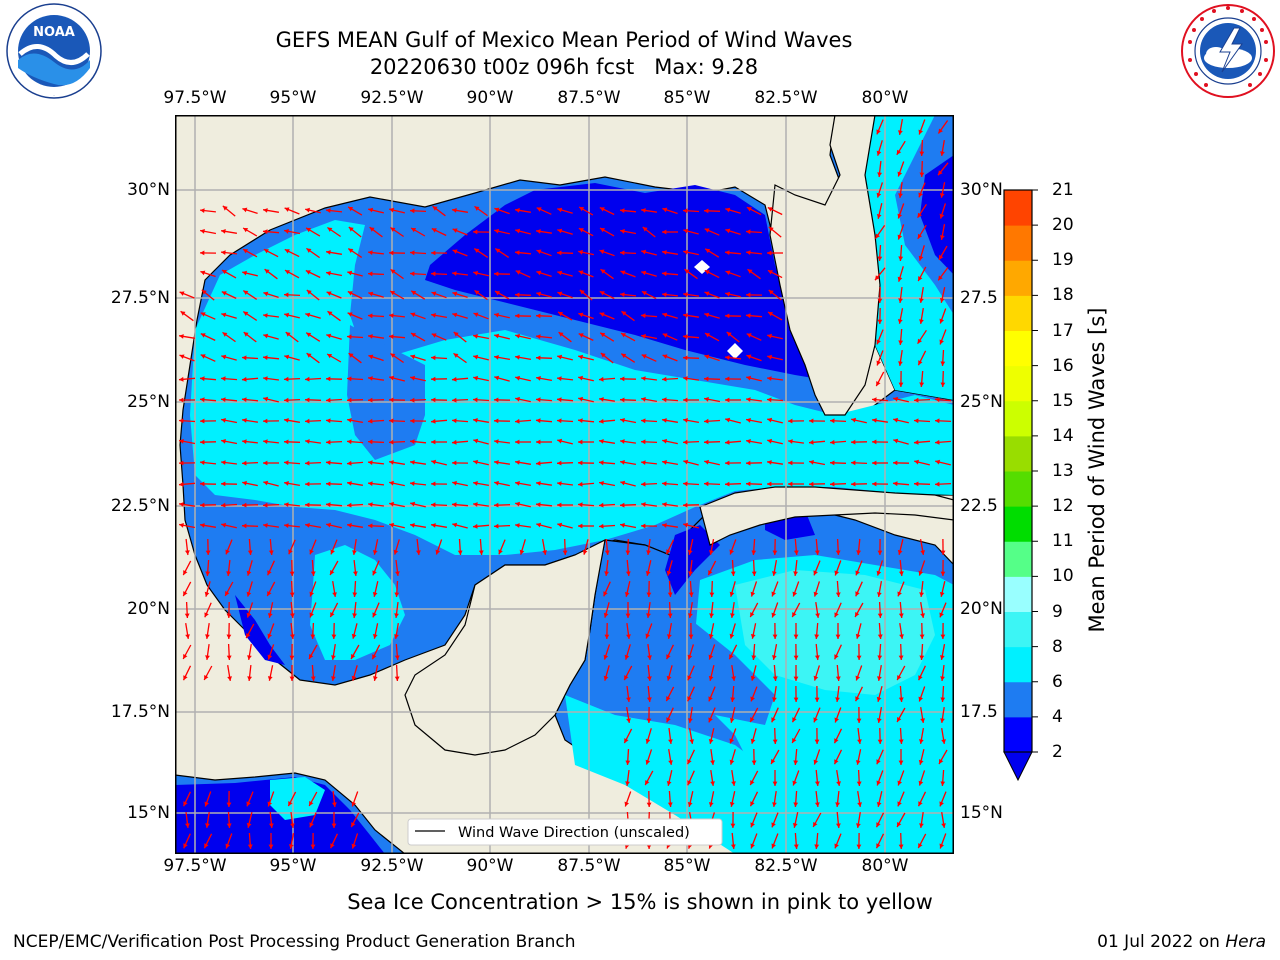 The image size is (1280, 960). I want to click on lon-tick-top: 92.5°W, so click(392, 98).